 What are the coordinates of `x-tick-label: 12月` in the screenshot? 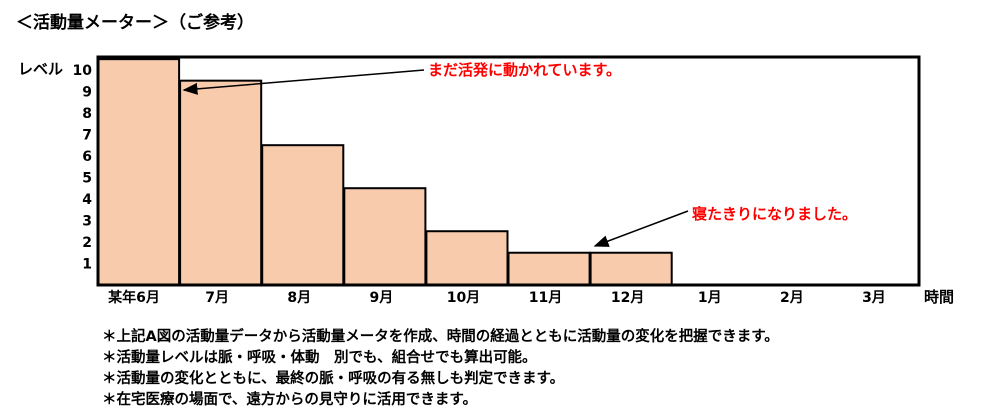 It's located at (627, 298).